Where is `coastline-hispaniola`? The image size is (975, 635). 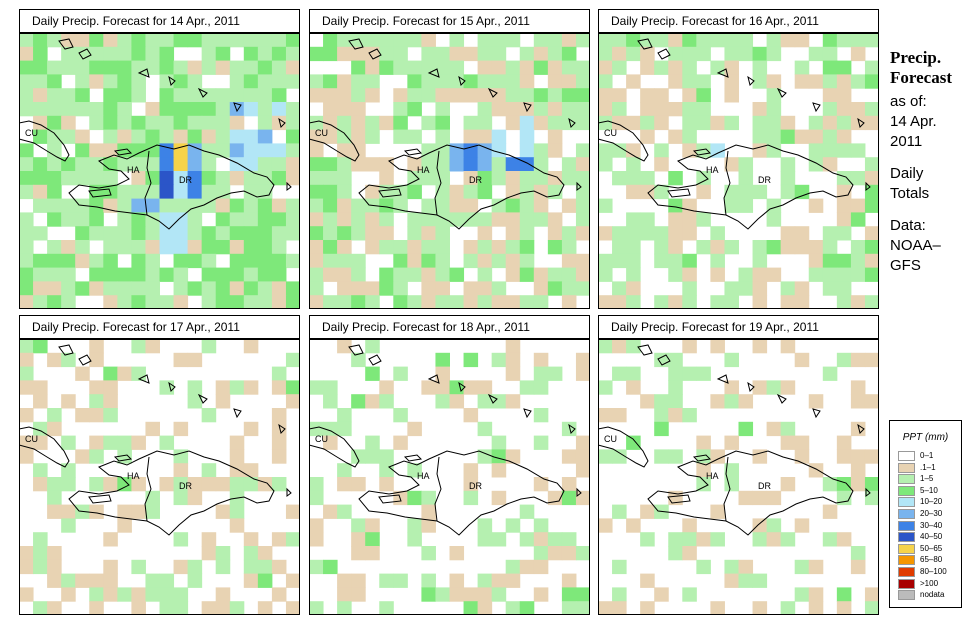
coastline-hispaniola is located at coordinates (461, 493).